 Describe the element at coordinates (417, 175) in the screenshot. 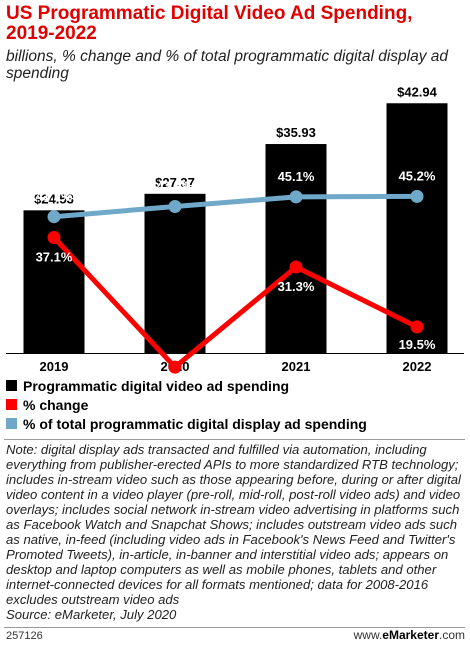

I see `share-value-label: 45.2%` at that location.